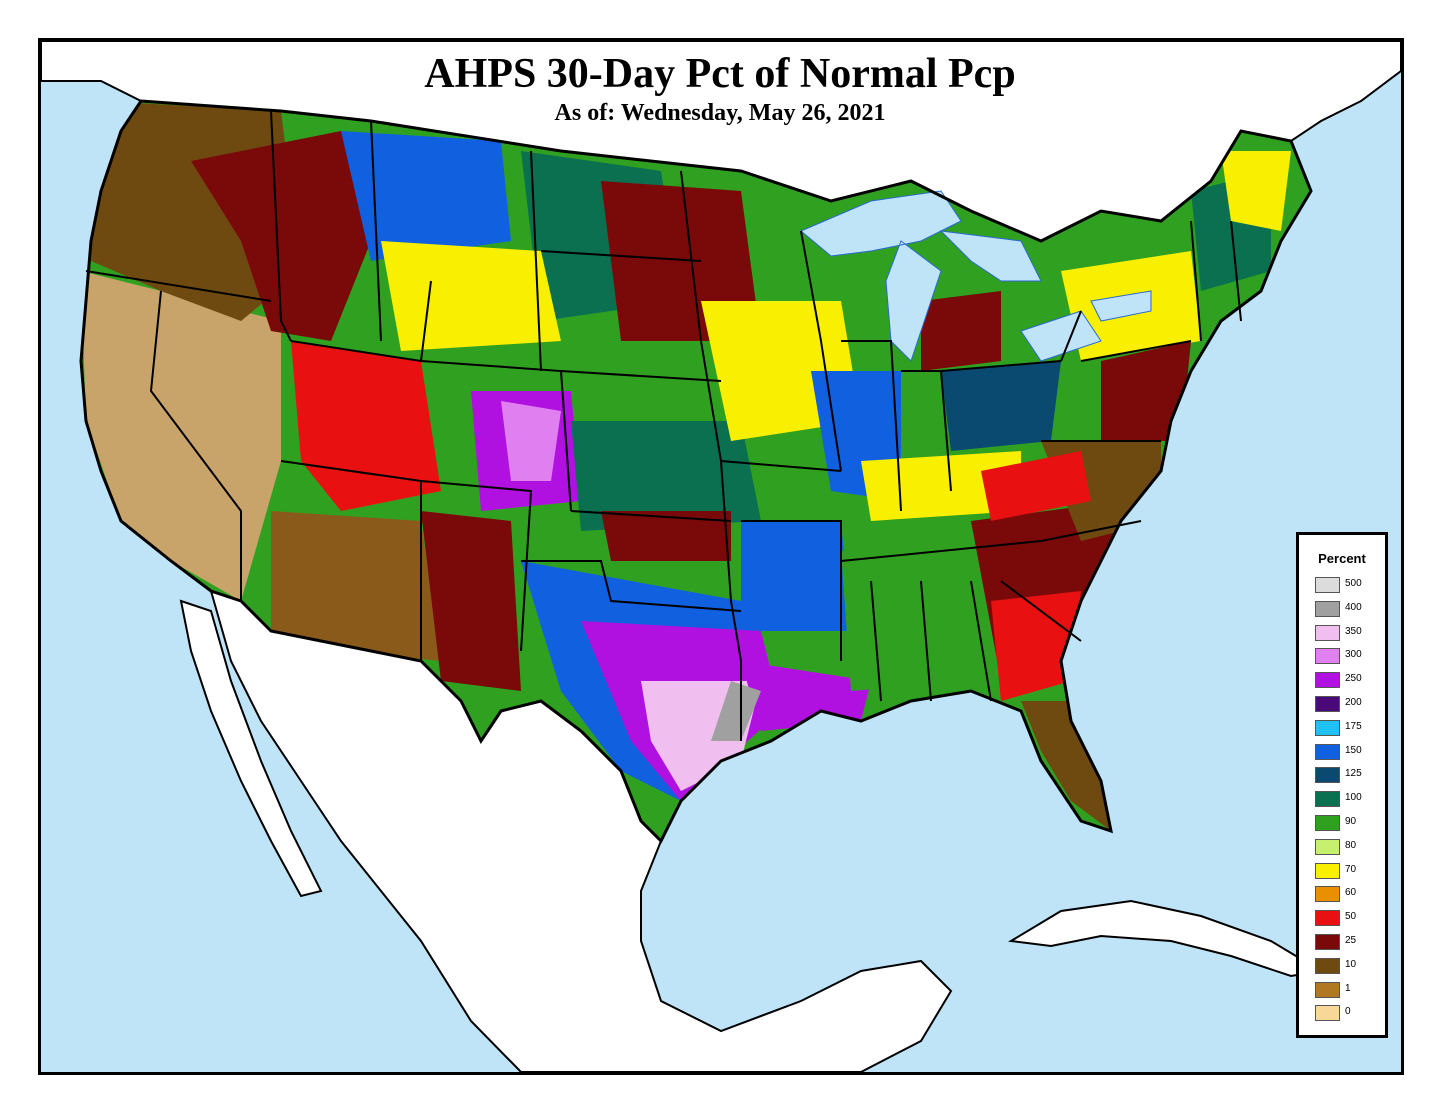 The image size is (1440, 1113). I want to click on legend-item: 1, so click(1349, 990).